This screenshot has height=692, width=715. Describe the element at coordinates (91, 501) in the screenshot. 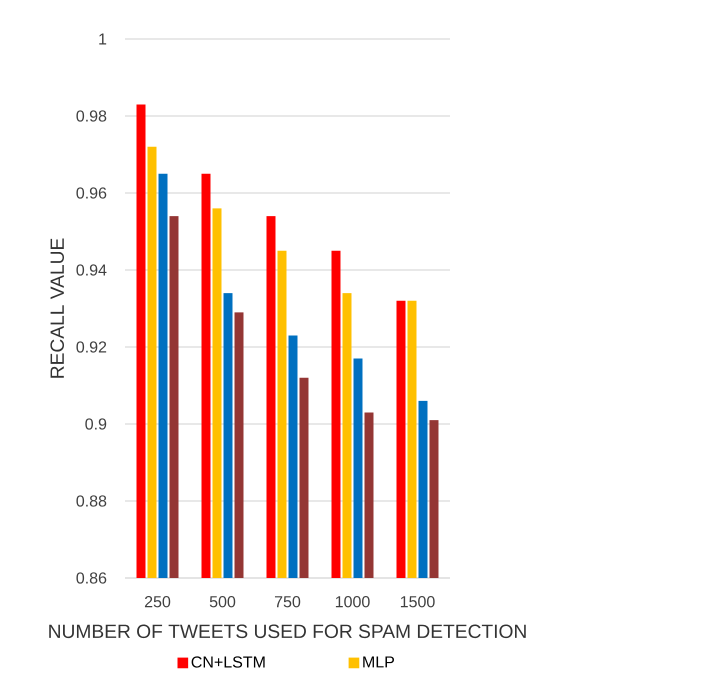

I see `y-tick-label: 0.88` at that location.